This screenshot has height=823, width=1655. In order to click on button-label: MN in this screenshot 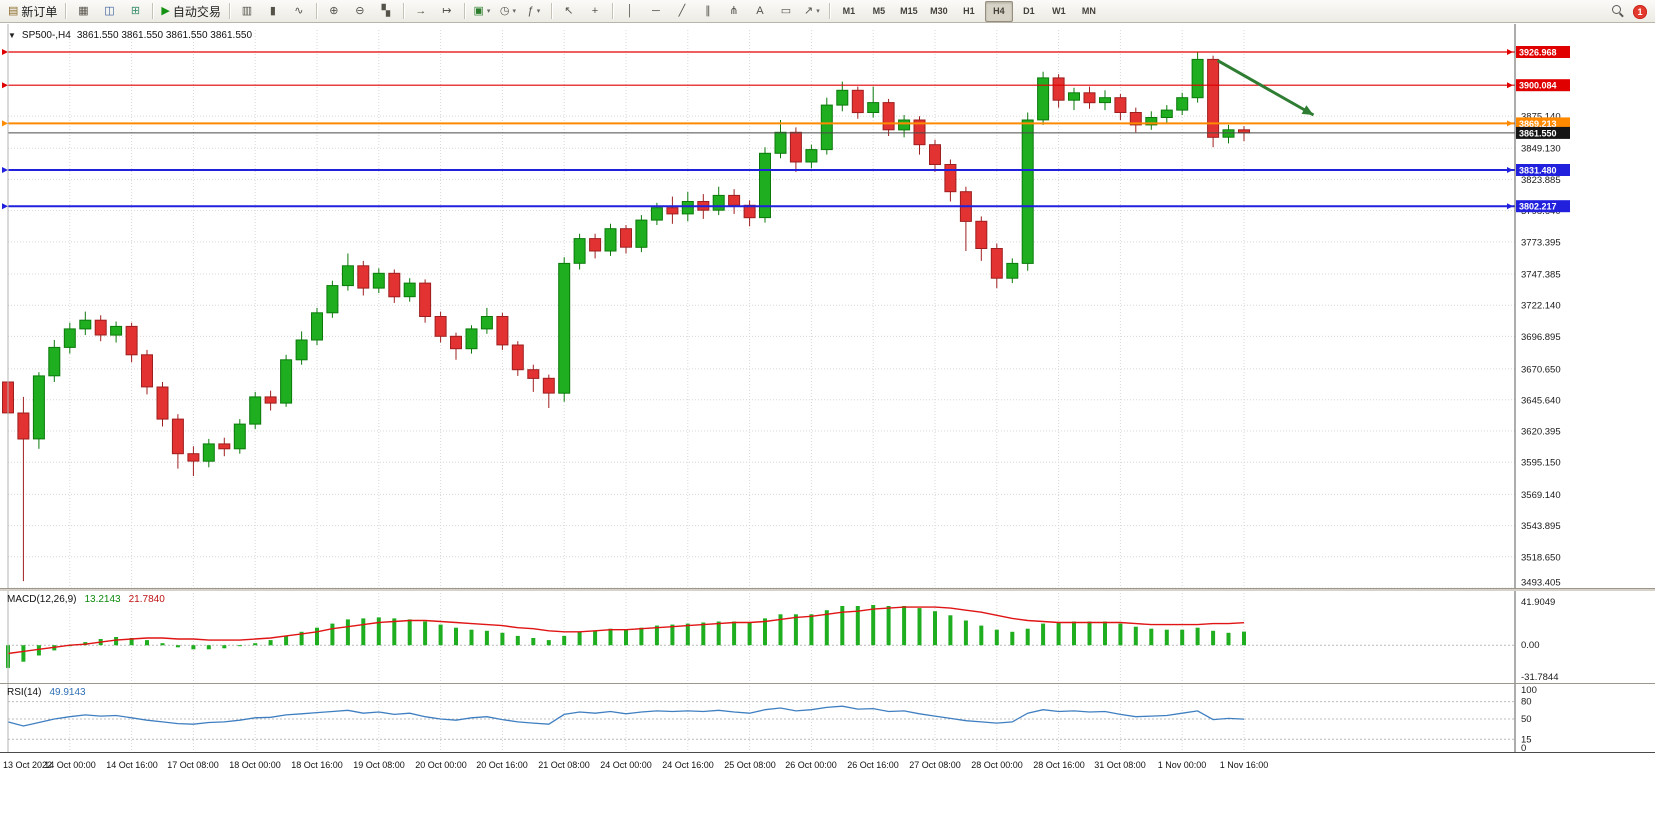, I will do `click(1088, 11)`.